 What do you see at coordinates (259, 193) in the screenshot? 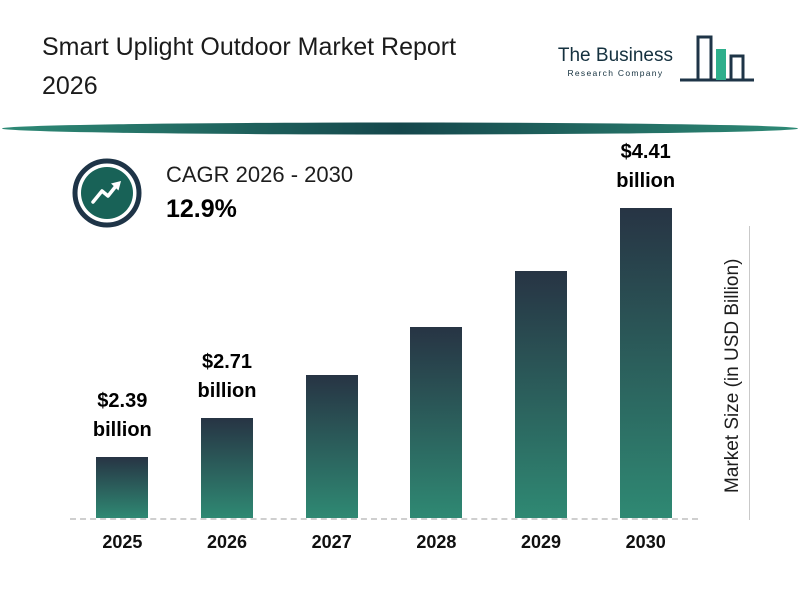
I see `cagr-text: CAGR 2026 - 2030 12.9%` at bounding box center [259, 193].